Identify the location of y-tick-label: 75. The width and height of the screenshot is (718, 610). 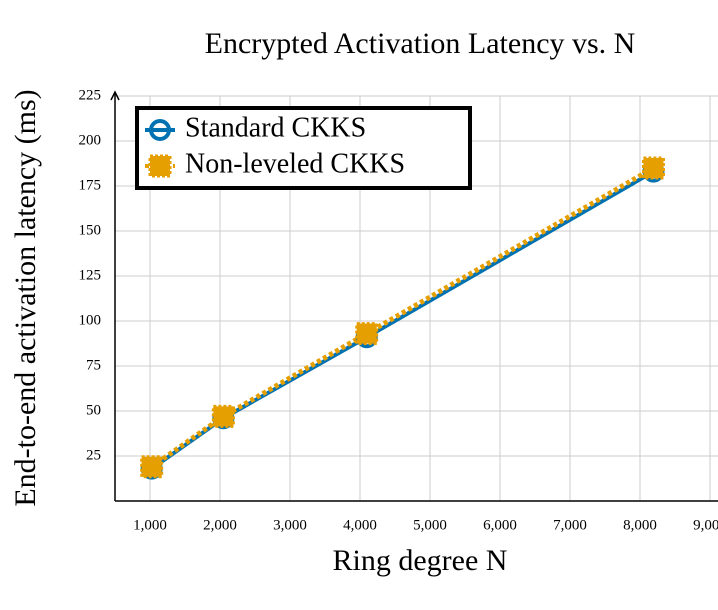
(93, 365).